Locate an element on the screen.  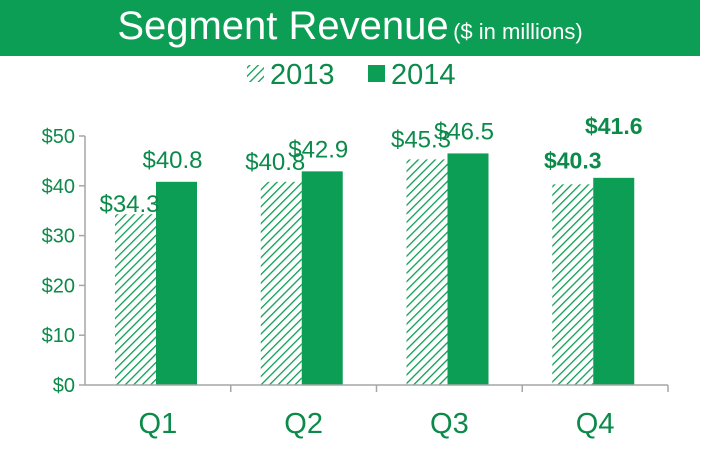
data-label-2014-Q1: $40.8 is located at coordinates (172, 160).